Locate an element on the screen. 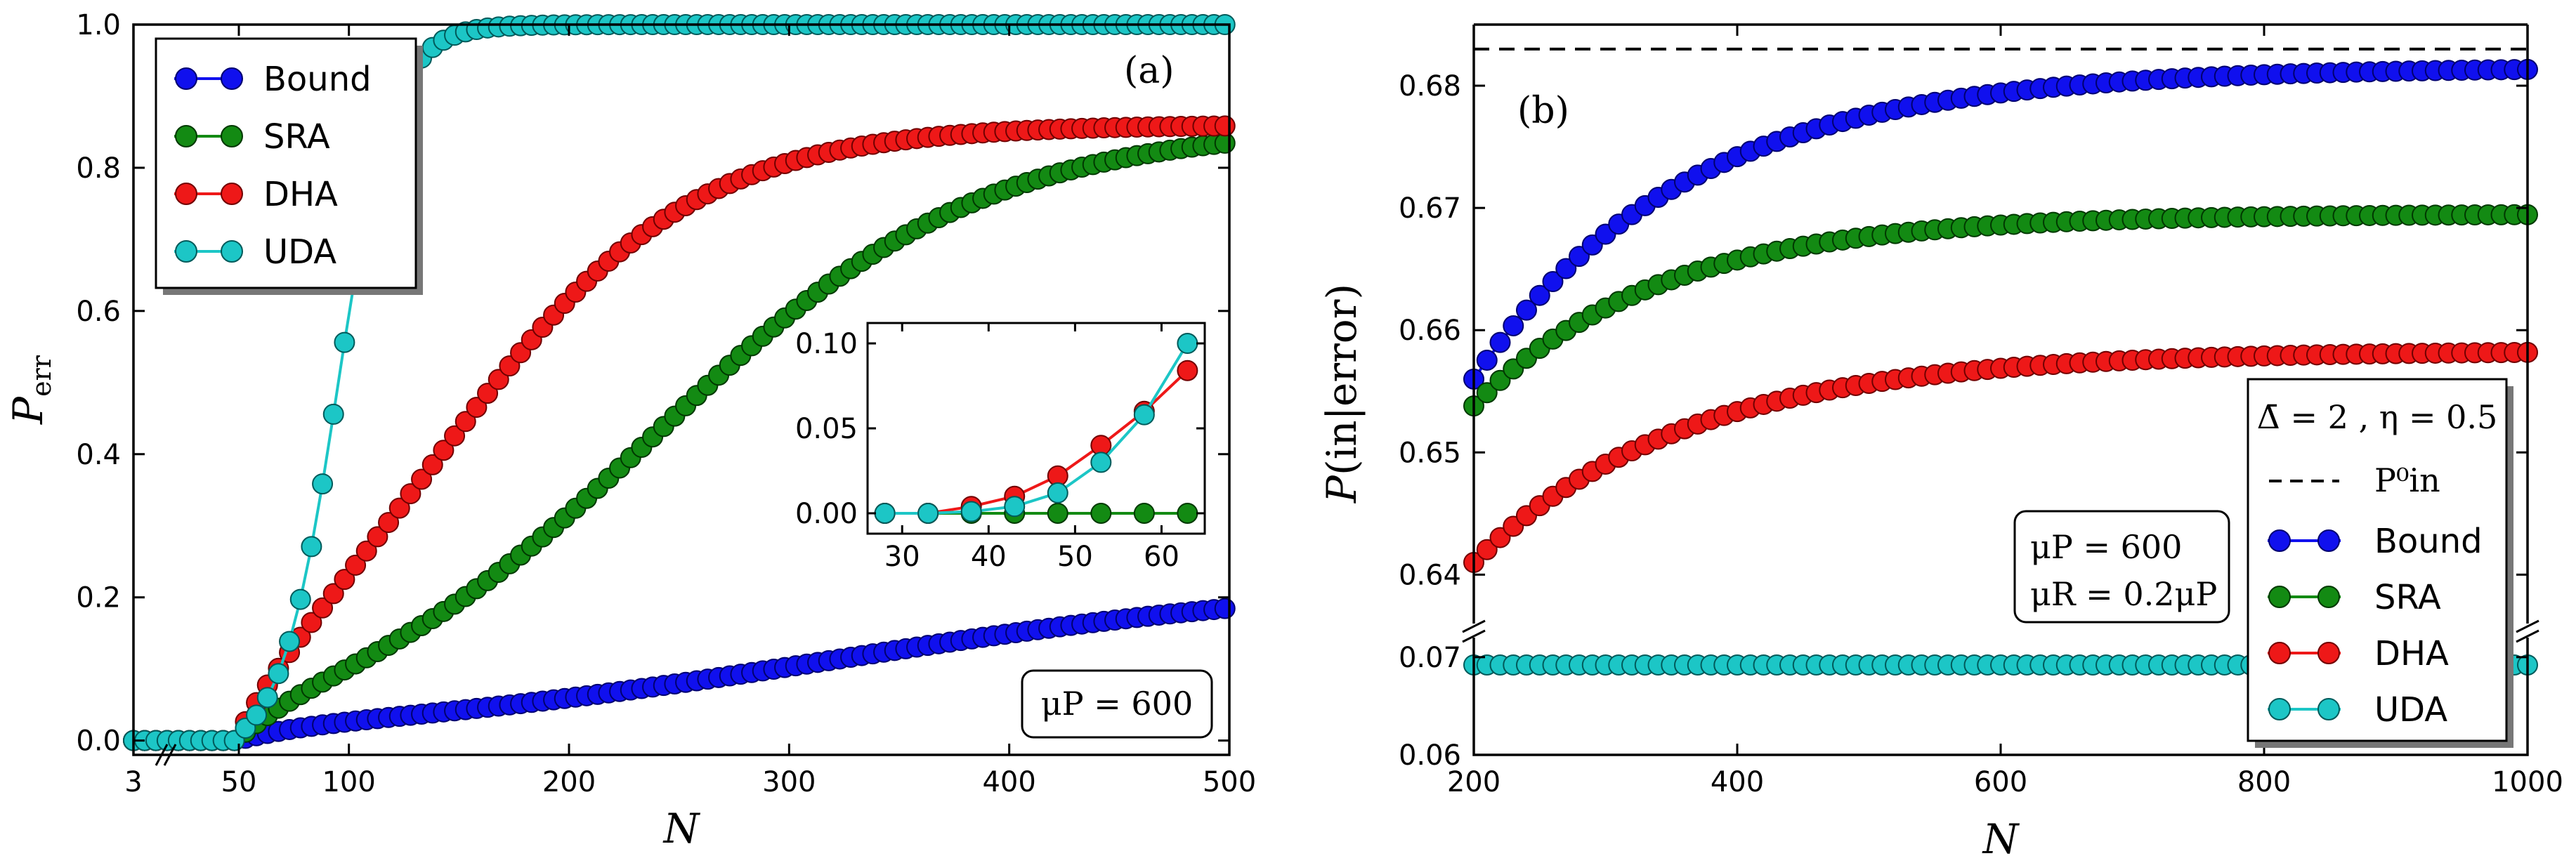 This screenshot has height=863, width=2576. panel-a-xaxis-break is located at coordinates (166, 755).